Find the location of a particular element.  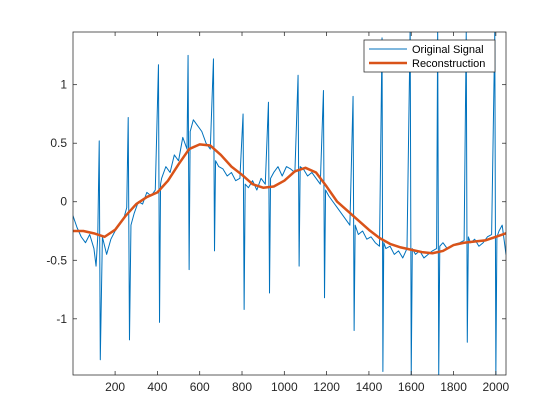

y-tick-label: 1 is located at coordinates (63, 85).